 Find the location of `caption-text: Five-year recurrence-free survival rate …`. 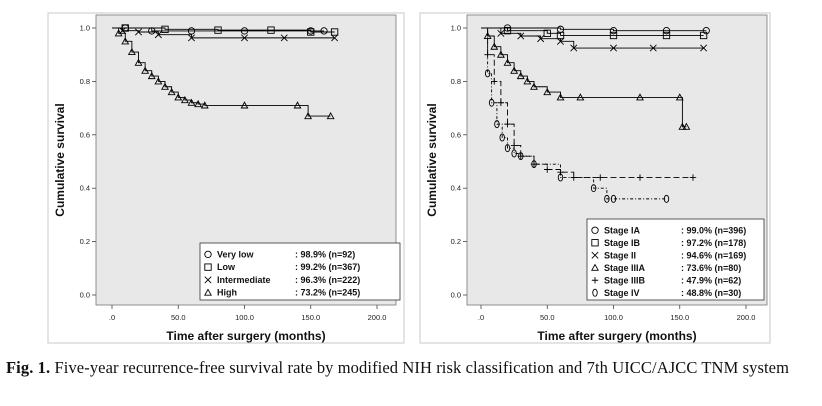

caption-text: Five-year recurrence-free survival rate … is located at coordinates (422, 367).